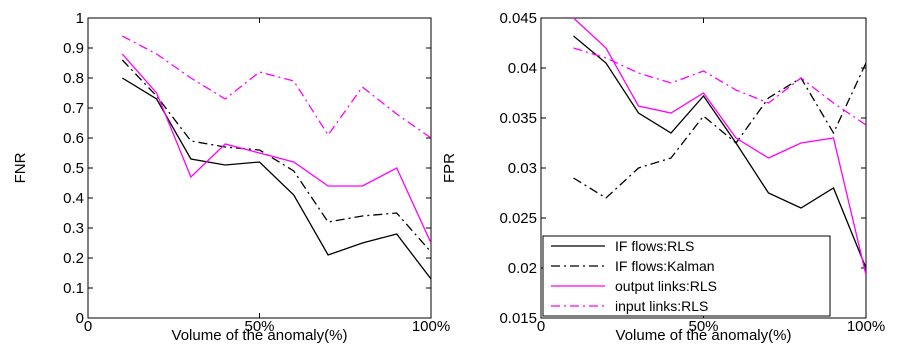 The image size is (901, 344). What do you see at coordinates (518, 118) in the screenshot?
I see `y-tick-label: 0.035` at bounding box center [518, 118].